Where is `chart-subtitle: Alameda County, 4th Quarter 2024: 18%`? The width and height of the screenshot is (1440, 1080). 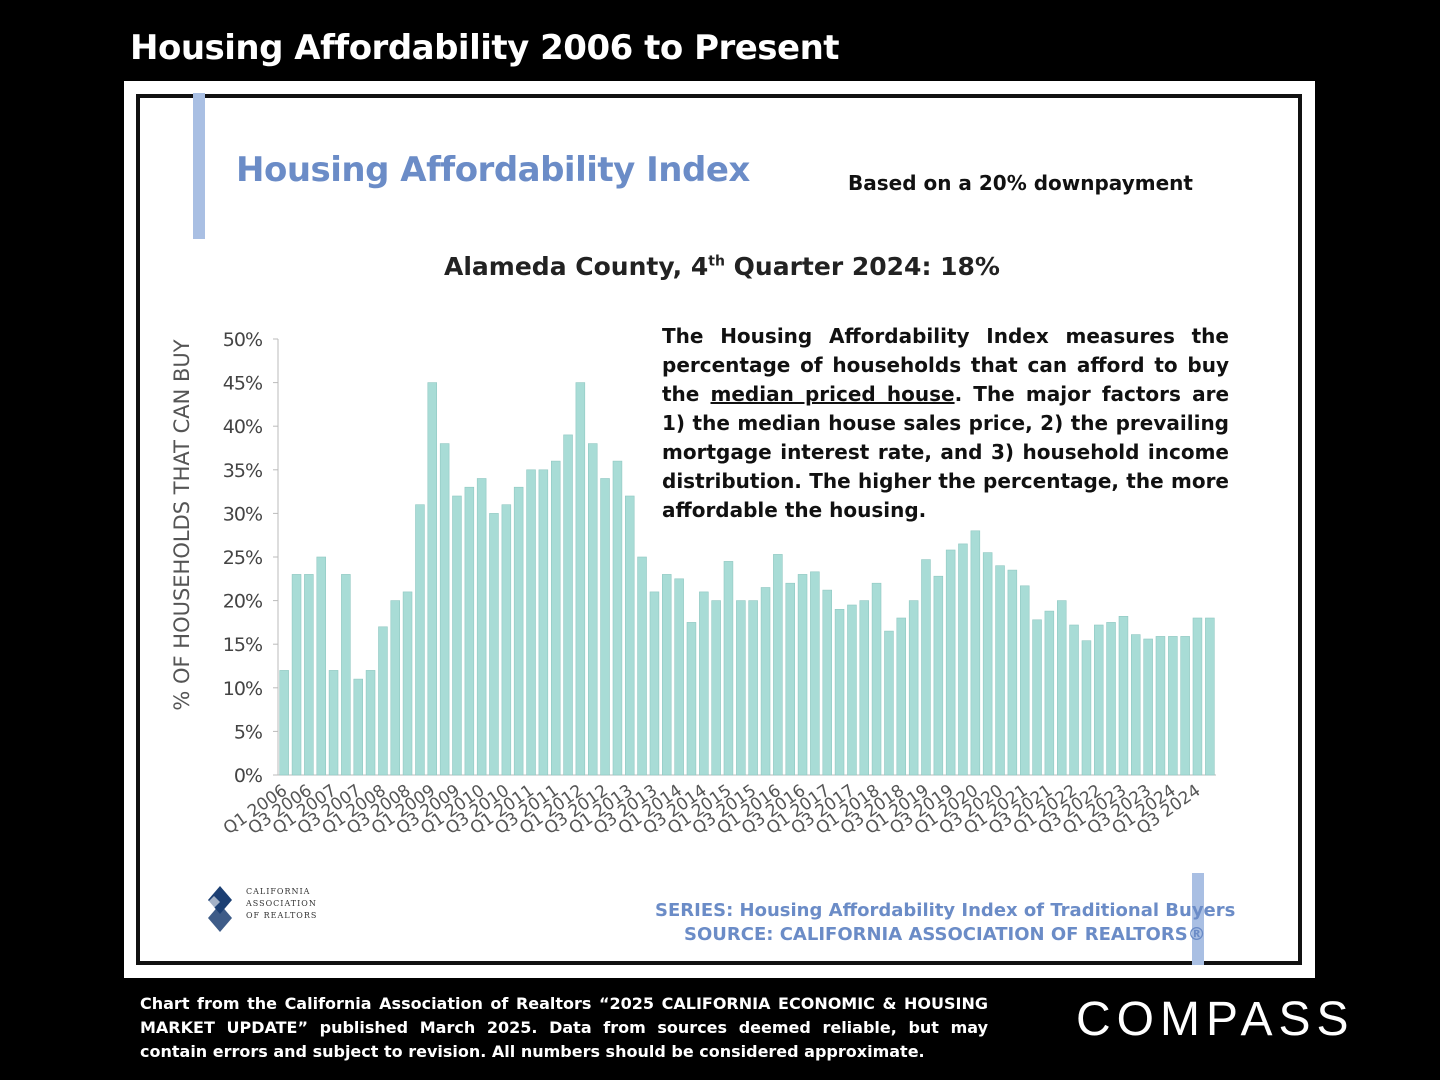
chart-subtitle: Alameda County, 4th Quarter 2024: 18% is located at coordinates (722, 266).